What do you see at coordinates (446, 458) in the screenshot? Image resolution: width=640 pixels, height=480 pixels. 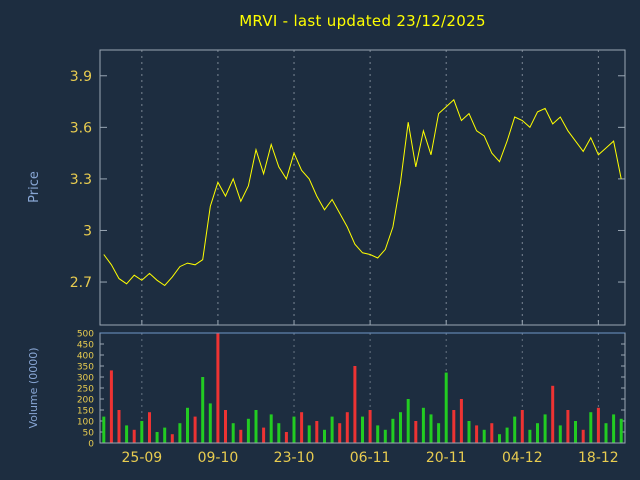 I see `svg-text: 20-11` at bounding box center [446, 458].